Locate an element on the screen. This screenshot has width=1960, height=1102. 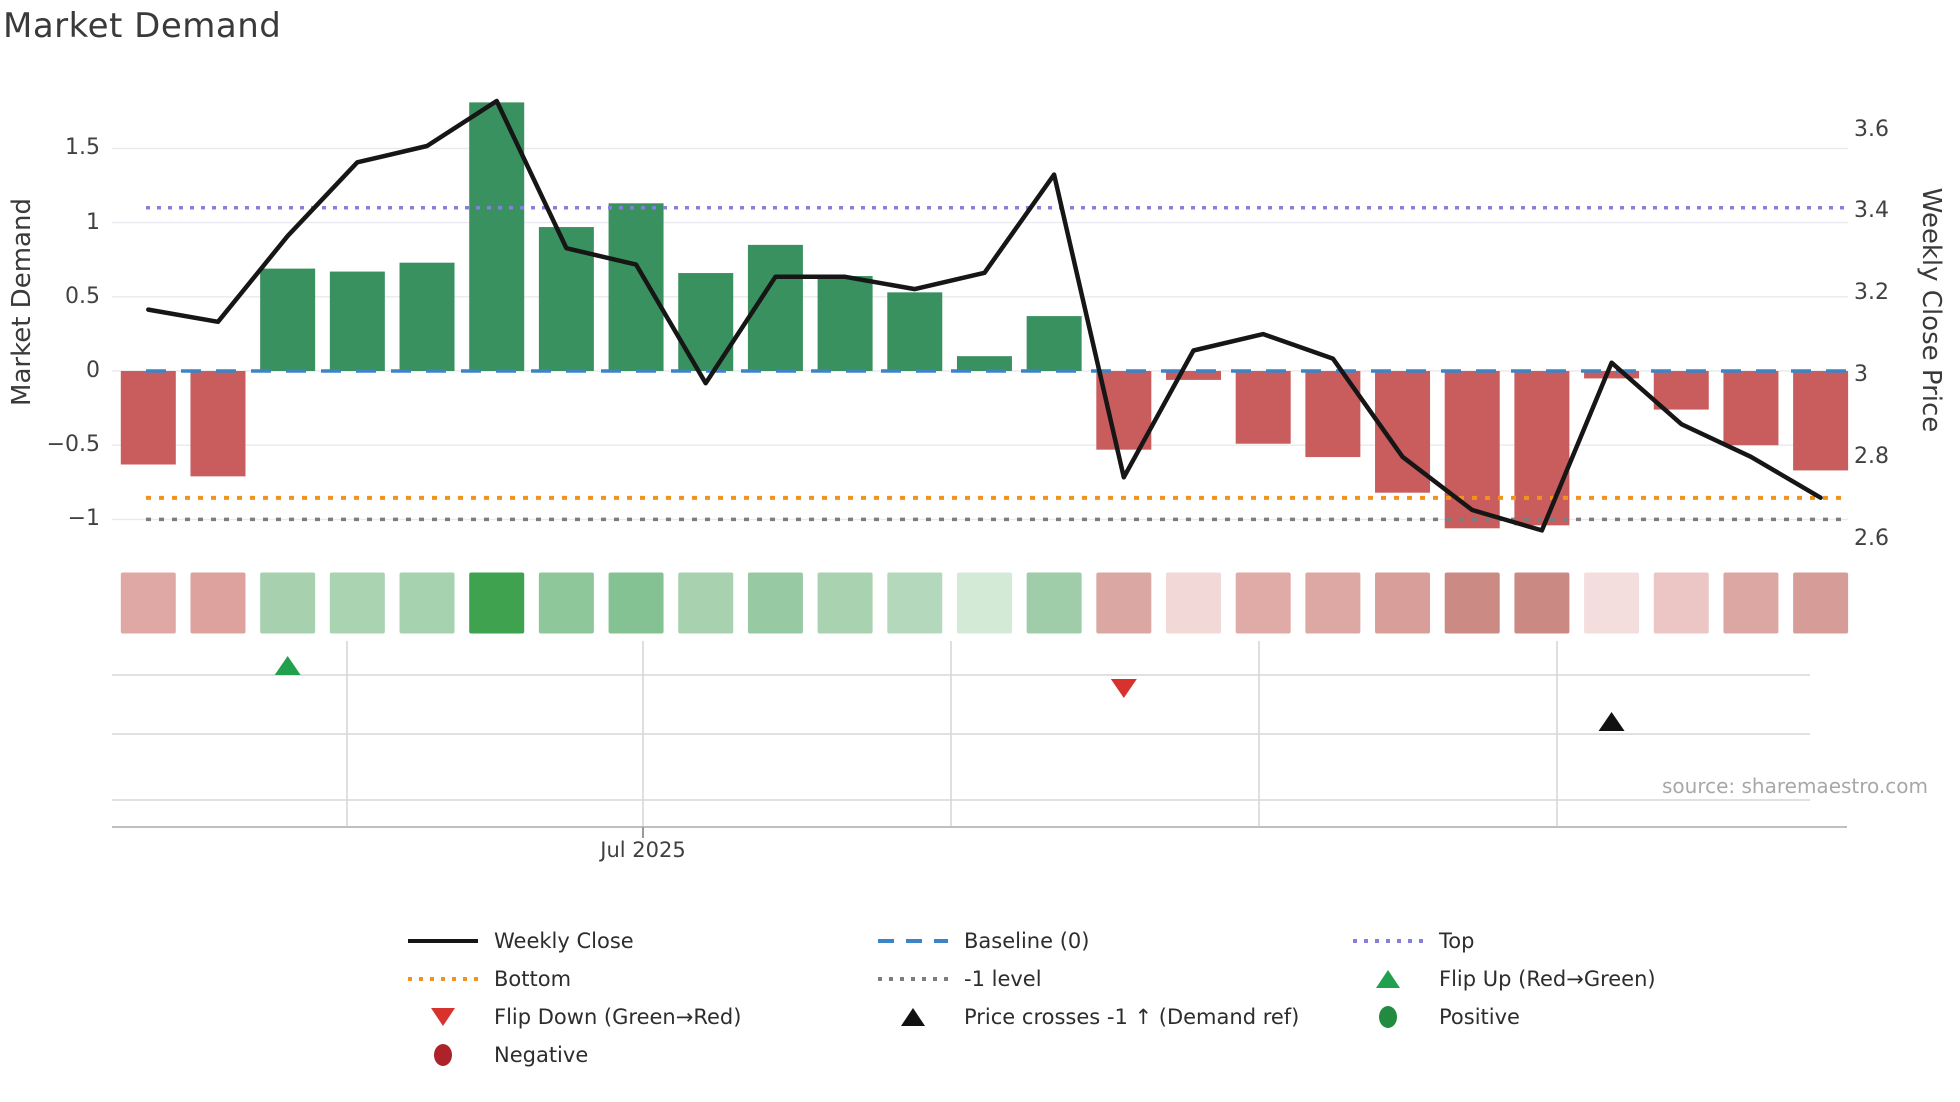
legend-item-baseline: Baseline (0) is located at coordinates (982, 941).